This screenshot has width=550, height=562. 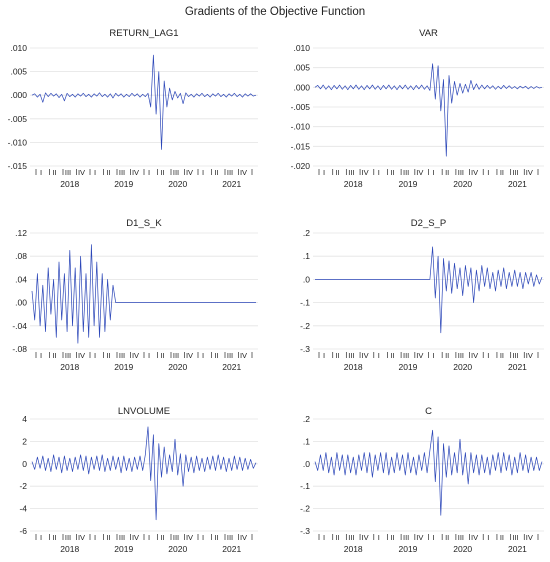 What do you see at coordinates (21, 233) in the screenshot?
I see `y-tick-label: .12` at bounding box center [21, 233].